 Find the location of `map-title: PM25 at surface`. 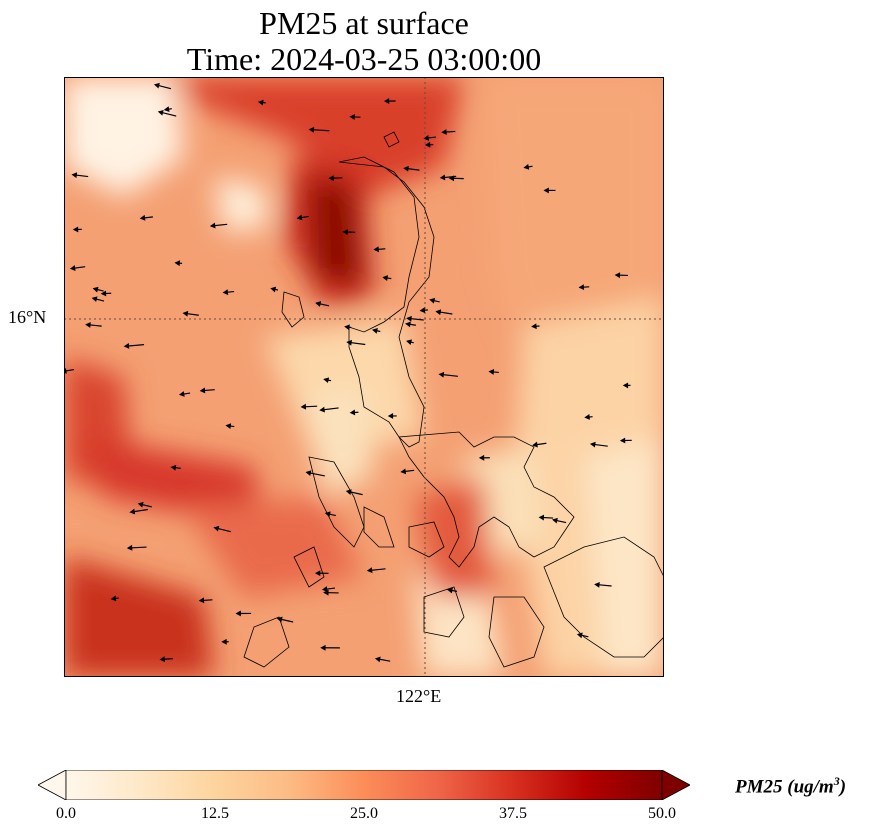

map-title: PM25 at surface is located at coordinates (364, 23).